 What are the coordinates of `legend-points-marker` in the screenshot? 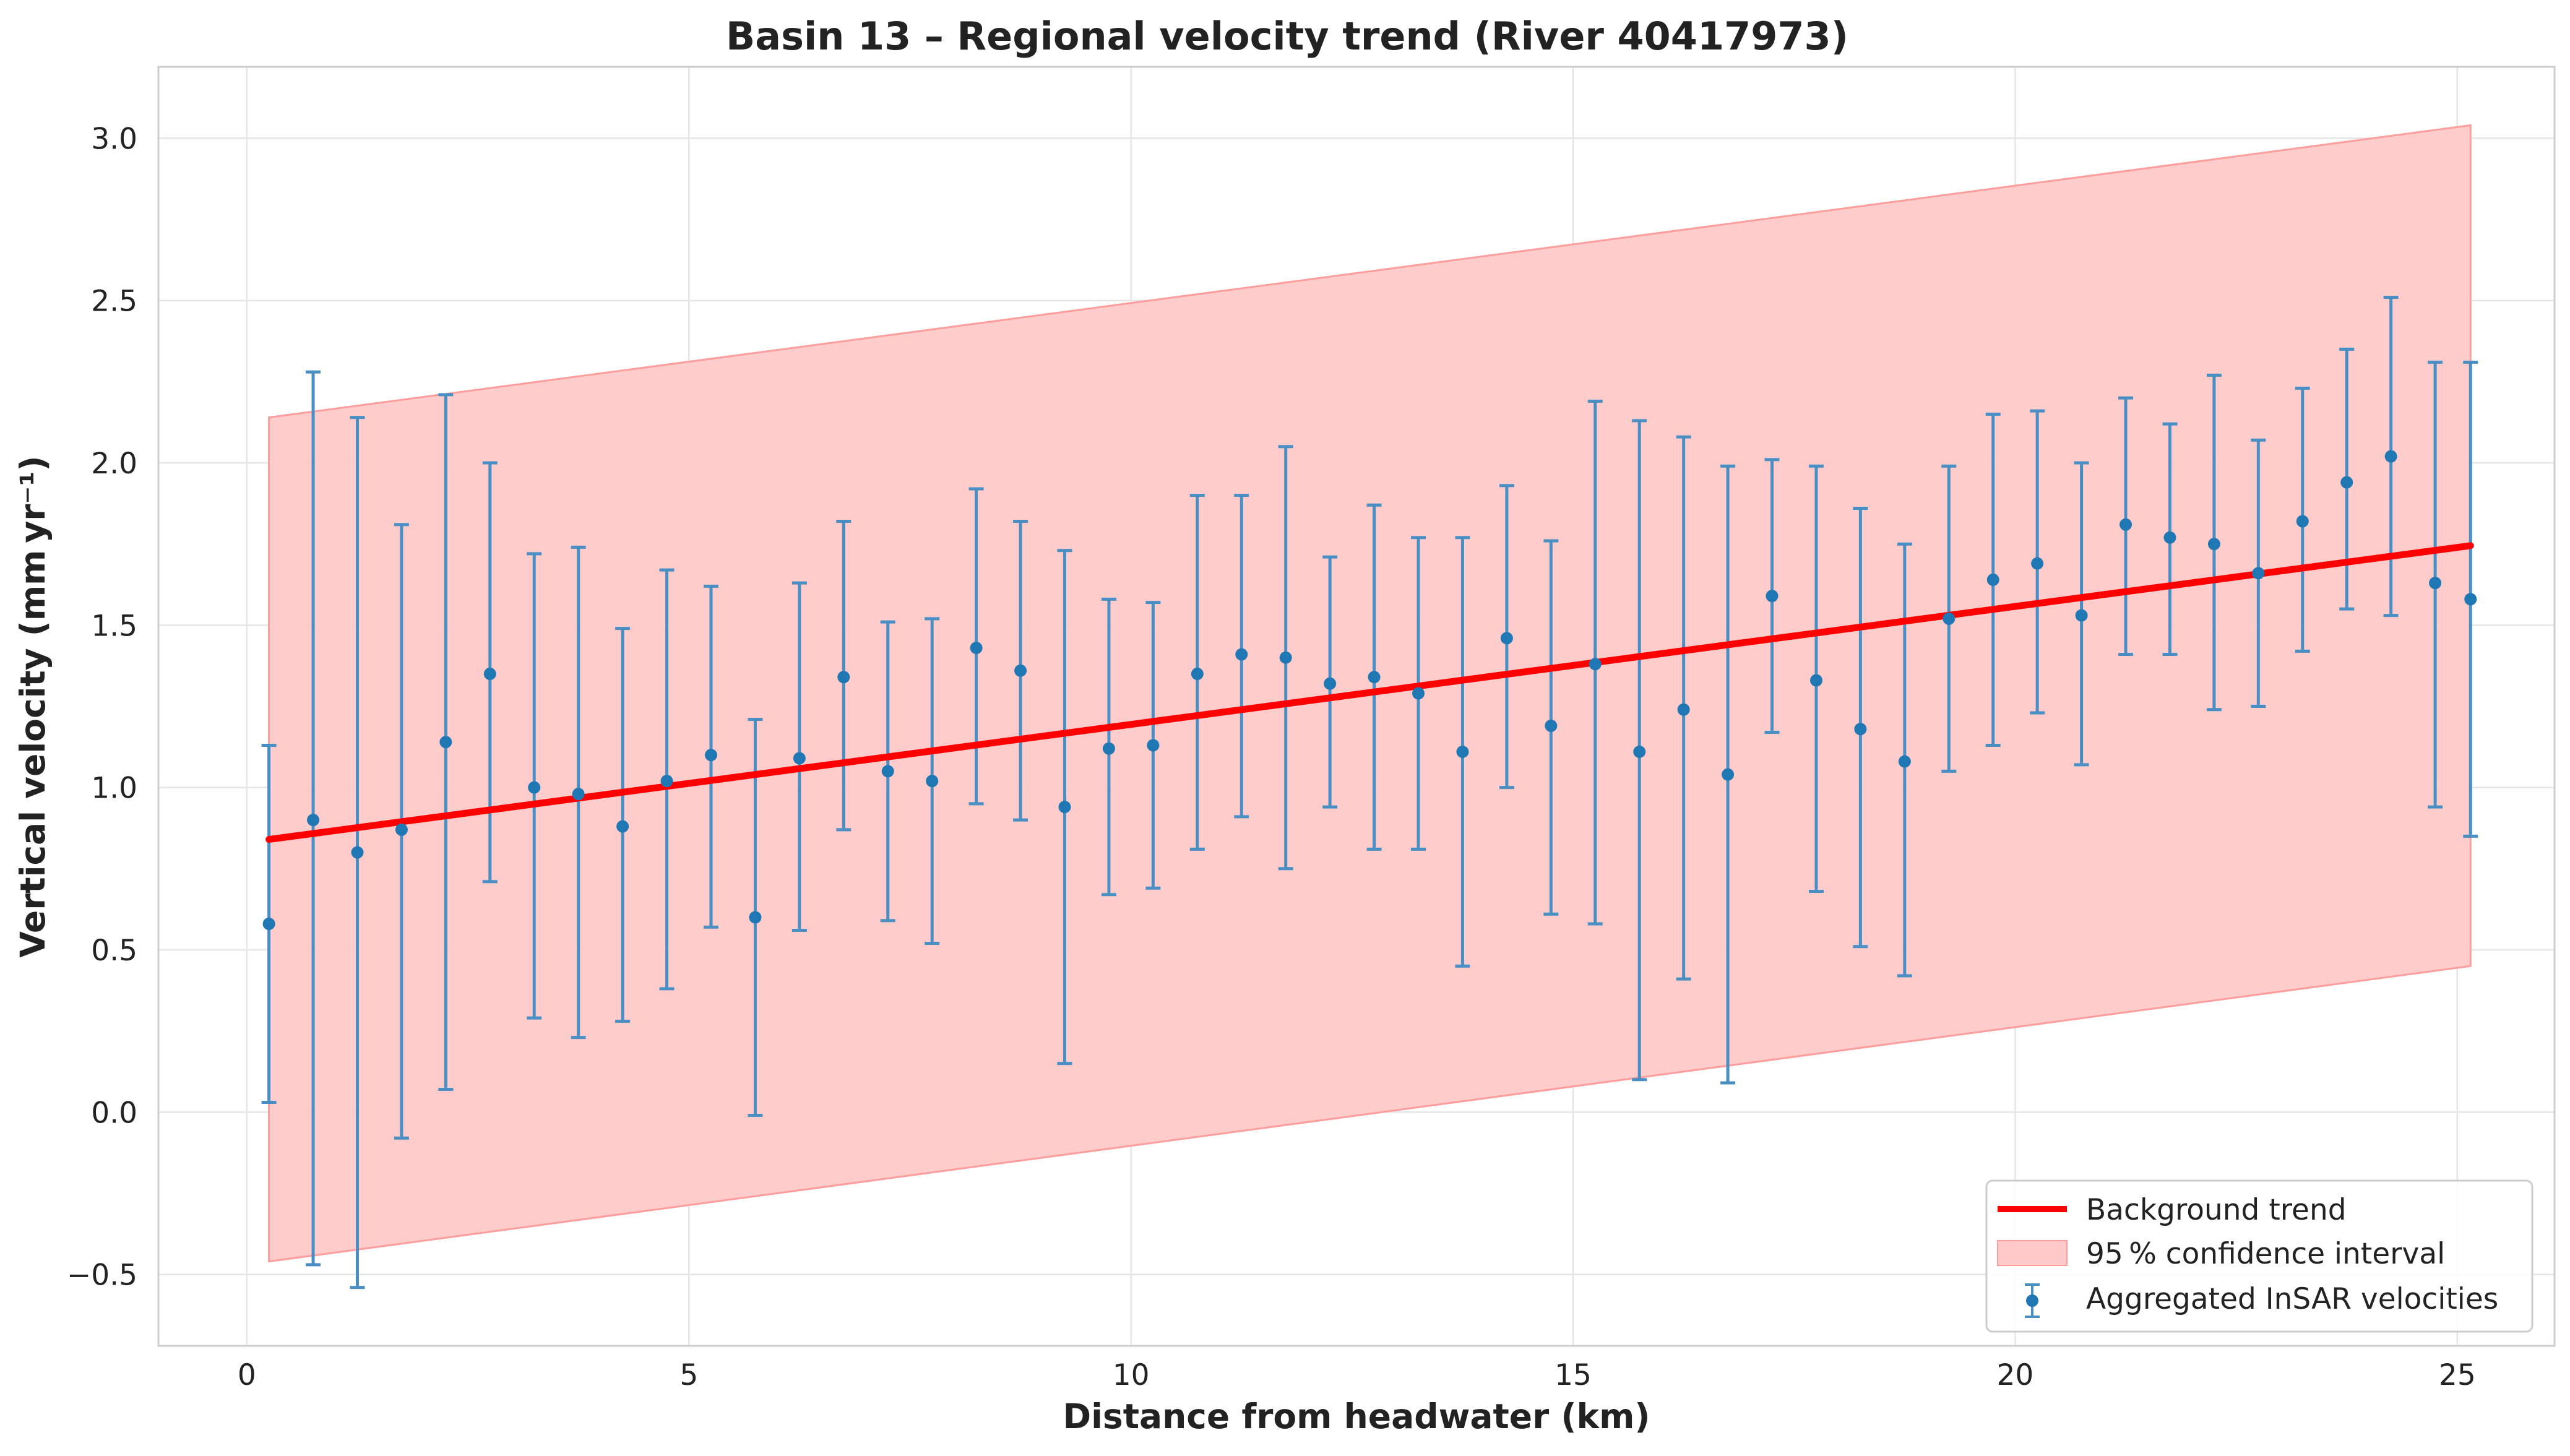 It's located at (2032, 1300).